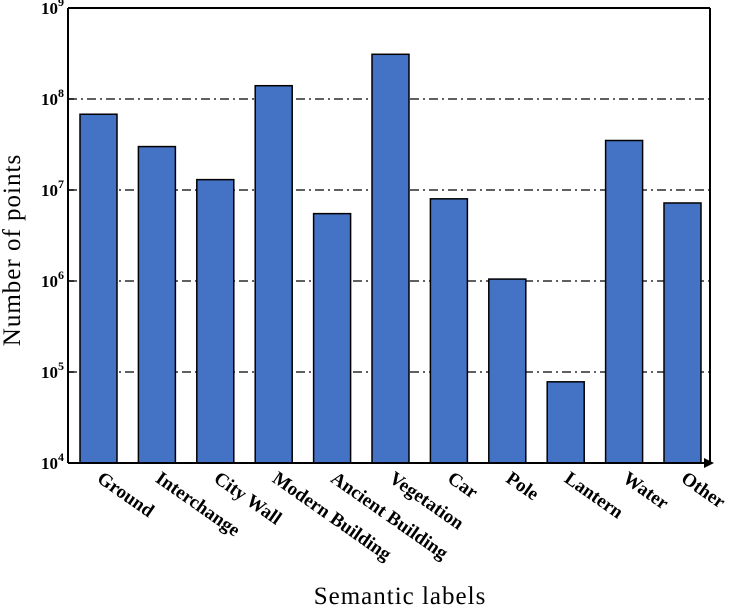 Image resolution: width=734 pixels, height=614 pixels. Describe the element at coordinates (463, 486) in the screenshot. I see `x-tick-label: Car` at that location.